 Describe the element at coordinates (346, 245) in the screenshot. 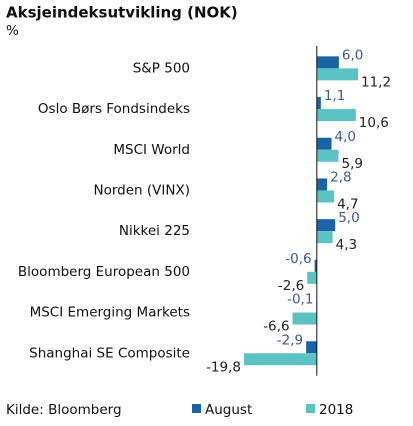

I see `value-label: 4,3` at that location.